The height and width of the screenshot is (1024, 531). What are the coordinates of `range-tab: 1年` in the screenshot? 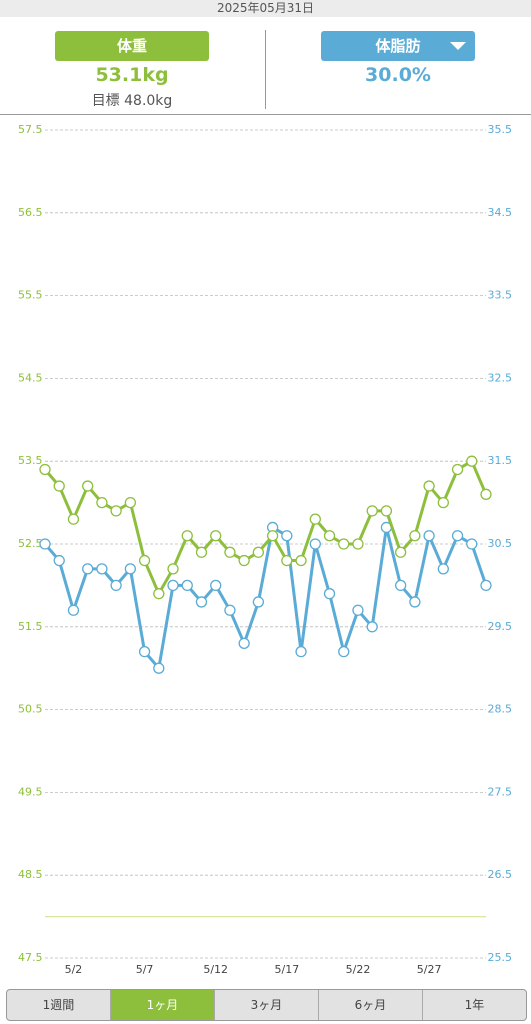 It's located at (474, 1005).